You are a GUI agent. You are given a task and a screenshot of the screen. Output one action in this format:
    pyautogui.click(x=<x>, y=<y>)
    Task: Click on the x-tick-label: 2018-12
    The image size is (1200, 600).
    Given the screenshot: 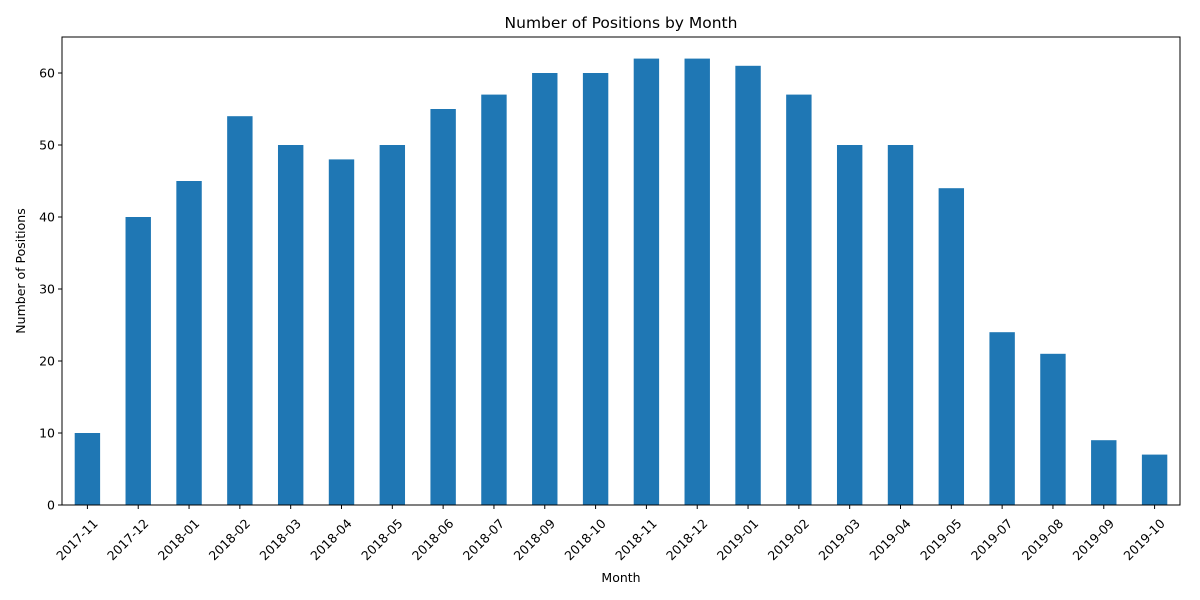 What is the action you would take?
    pyautogui.click(x=687, y=540)
    